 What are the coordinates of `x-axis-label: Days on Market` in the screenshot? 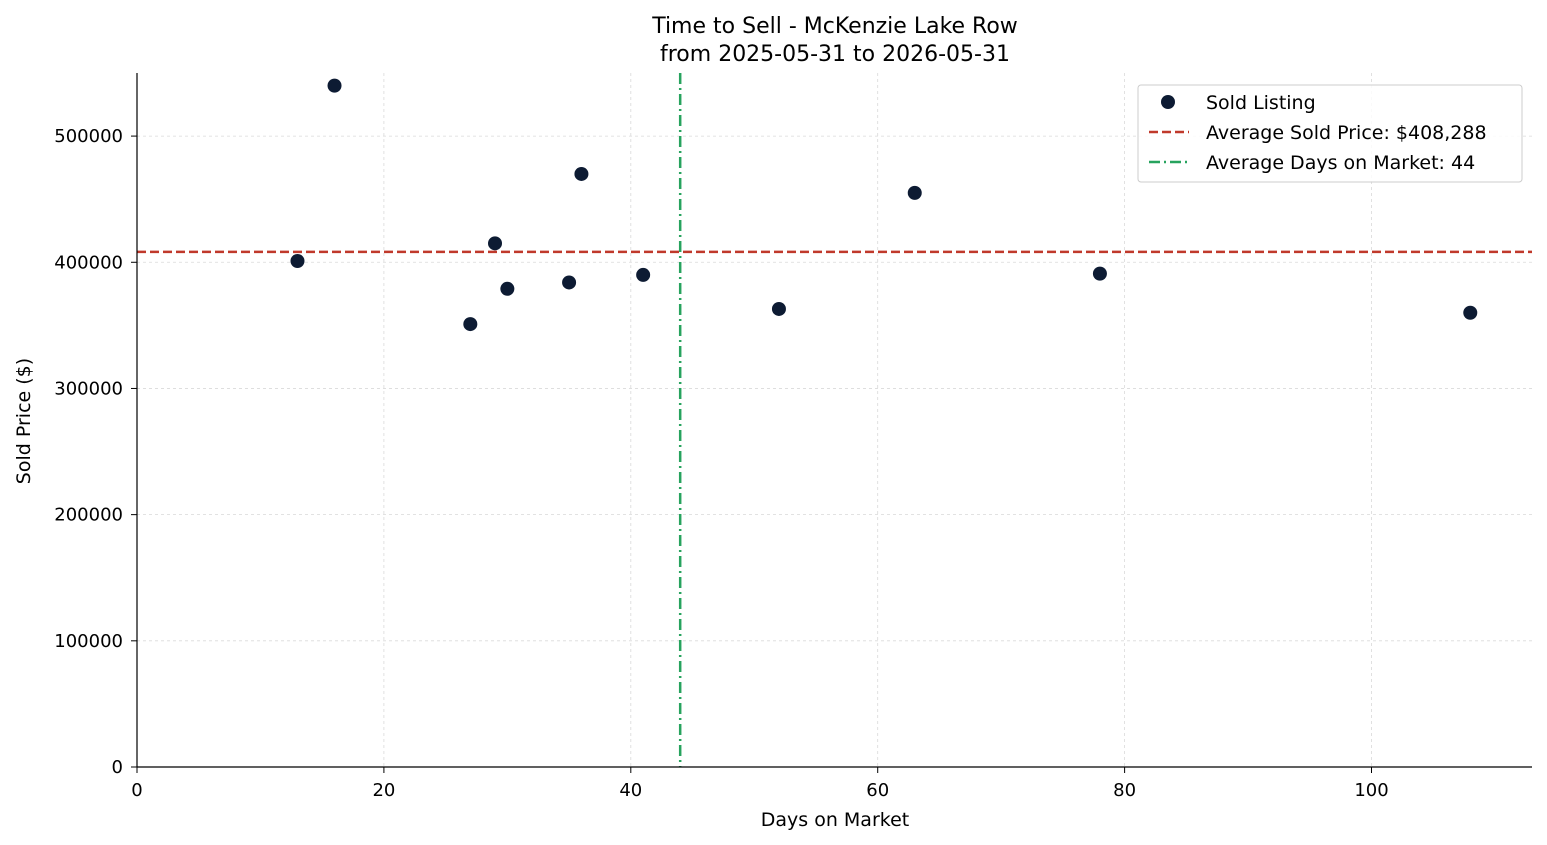 It's located at (835, 820).